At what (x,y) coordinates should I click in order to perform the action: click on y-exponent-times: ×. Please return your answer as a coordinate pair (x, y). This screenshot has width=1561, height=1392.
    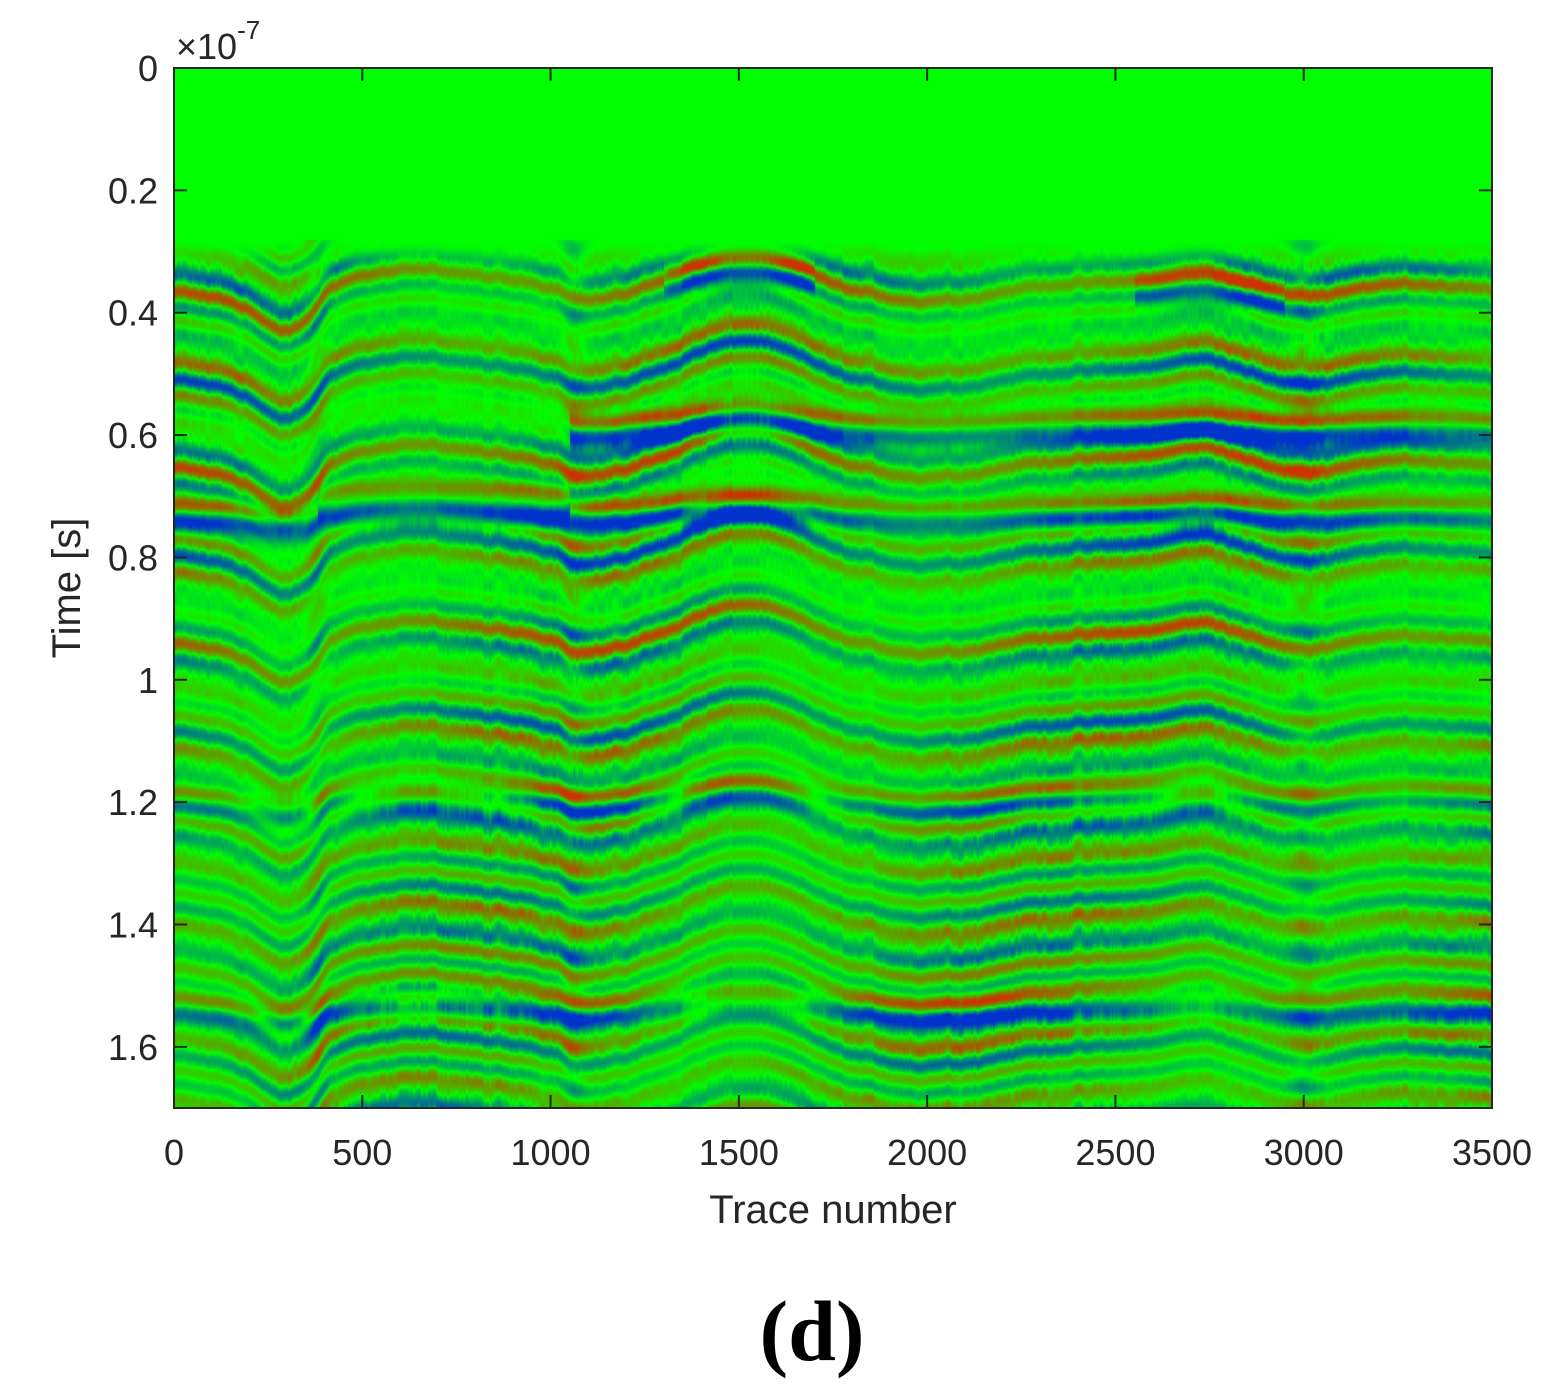
    Looking at the image, I should click on (186, 46).